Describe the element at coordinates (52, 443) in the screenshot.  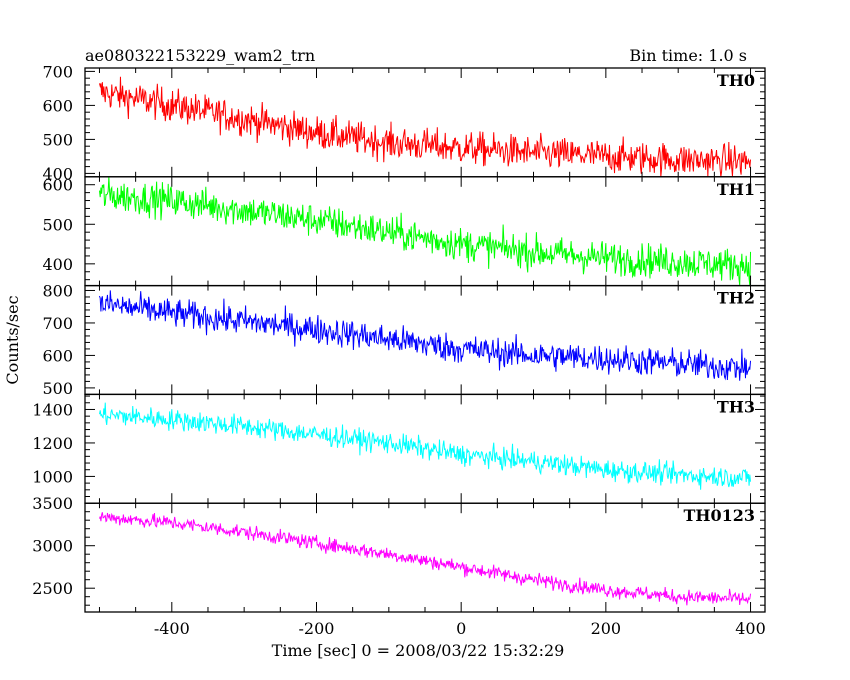
I see `y-tick-label: 1200` at that location.